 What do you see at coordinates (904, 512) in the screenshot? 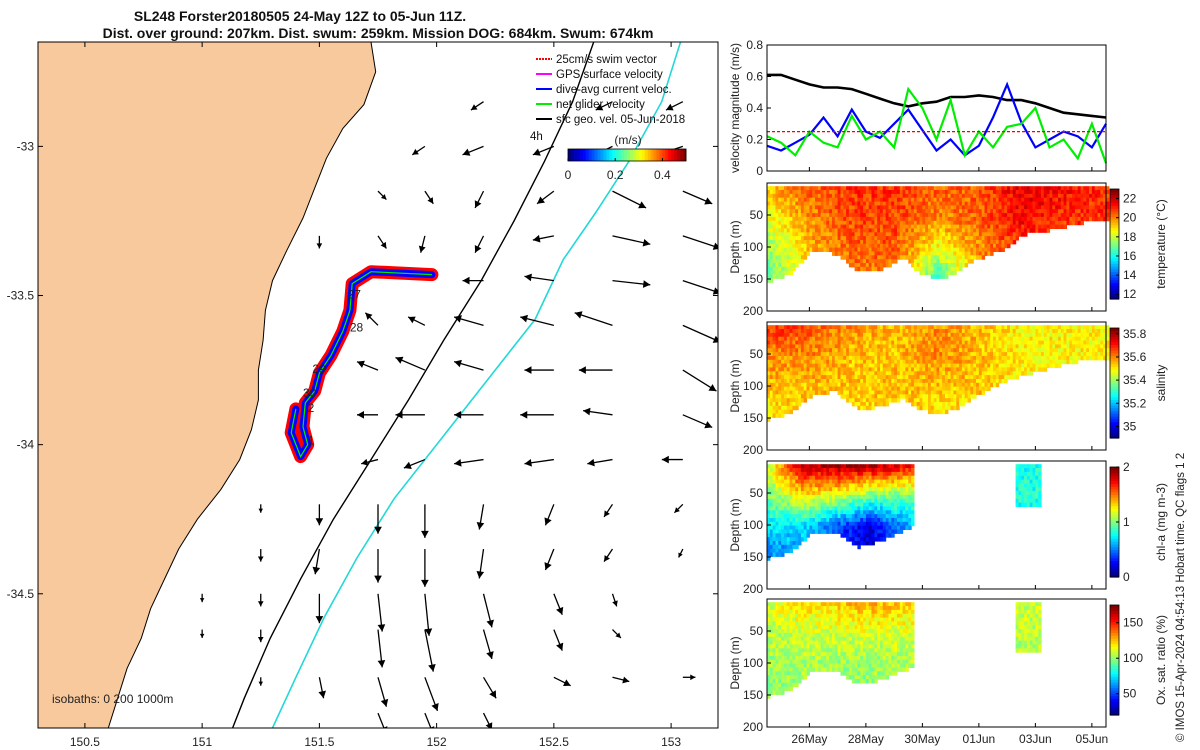
I see `chla-cells` at bounding box center [904, 512].